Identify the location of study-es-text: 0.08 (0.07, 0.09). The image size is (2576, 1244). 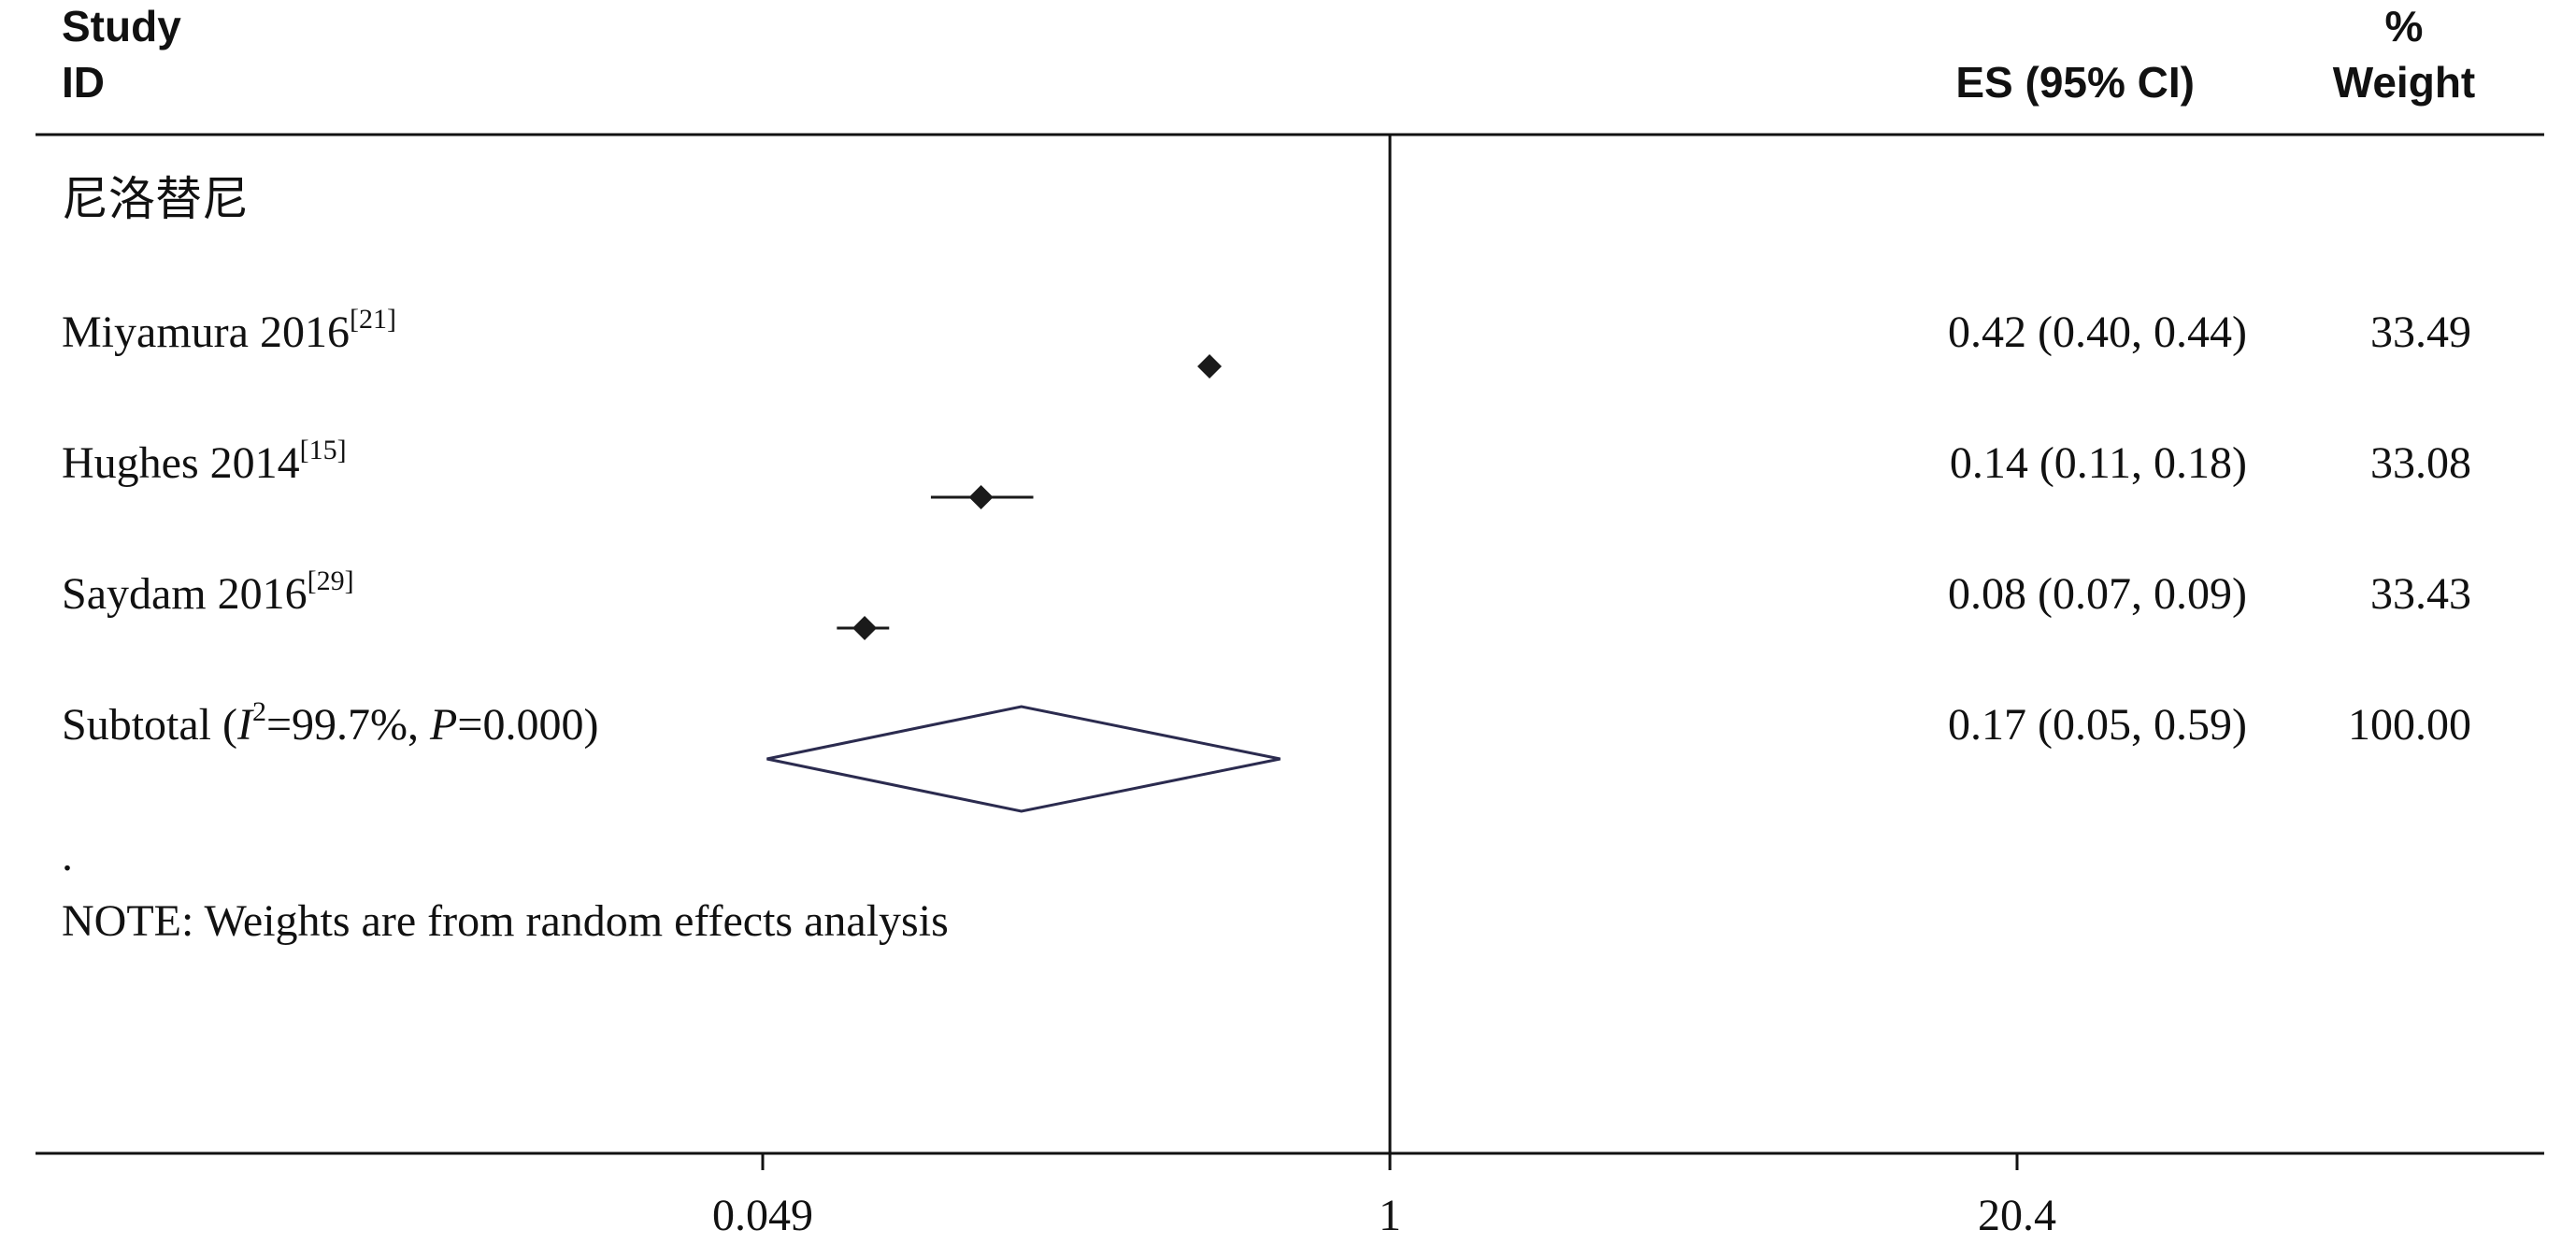
(2097, 594).